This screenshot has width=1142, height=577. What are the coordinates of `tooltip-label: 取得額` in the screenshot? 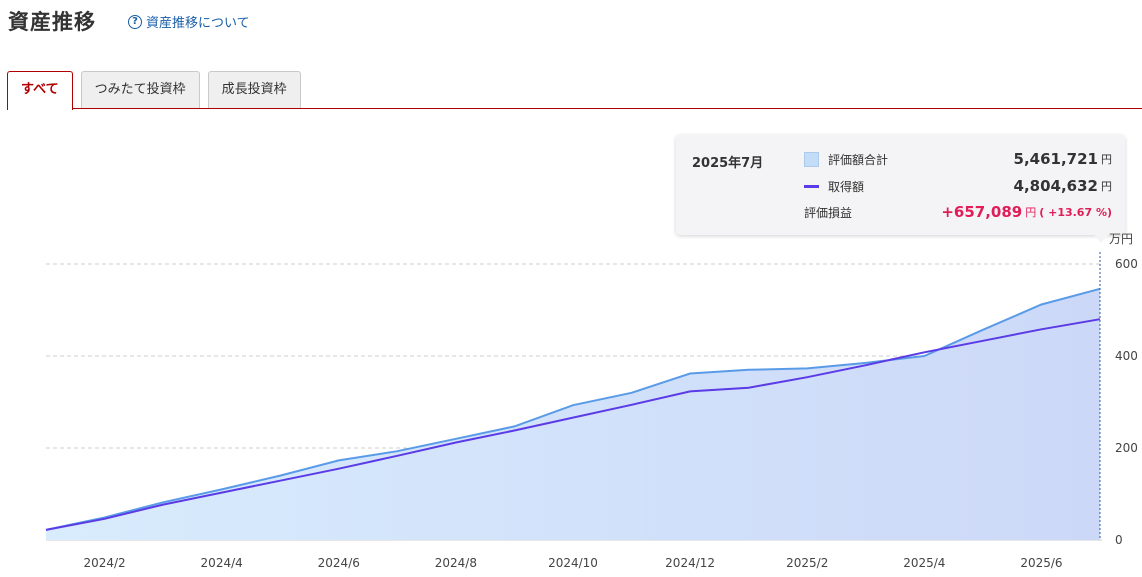 It's located at (846, 186).